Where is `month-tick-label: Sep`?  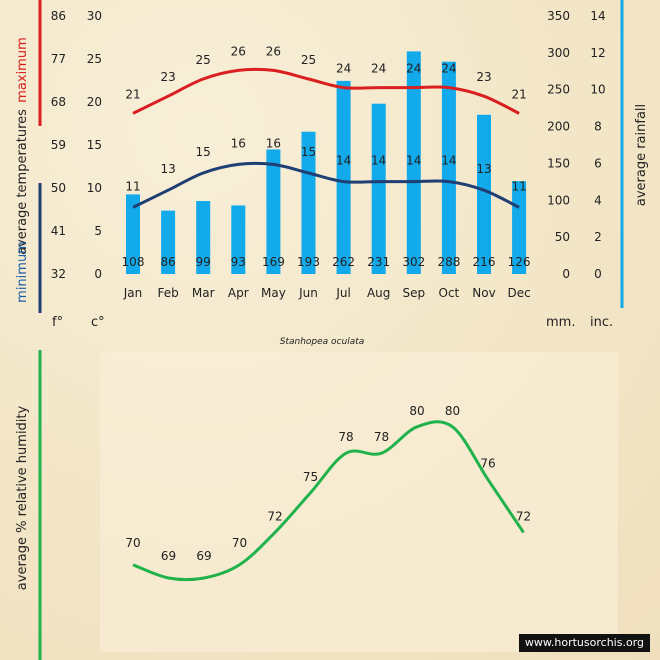
month-tick-label: Sep is located at coordinates (413, 293).